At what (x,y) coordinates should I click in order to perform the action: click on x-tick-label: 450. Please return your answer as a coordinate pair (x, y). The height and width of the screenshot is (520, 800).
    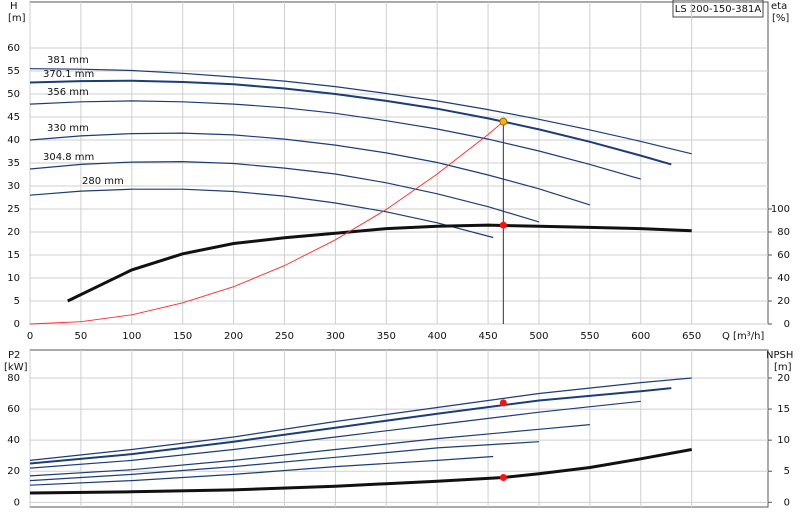
    Looking at the image, I should click on (488, 336).